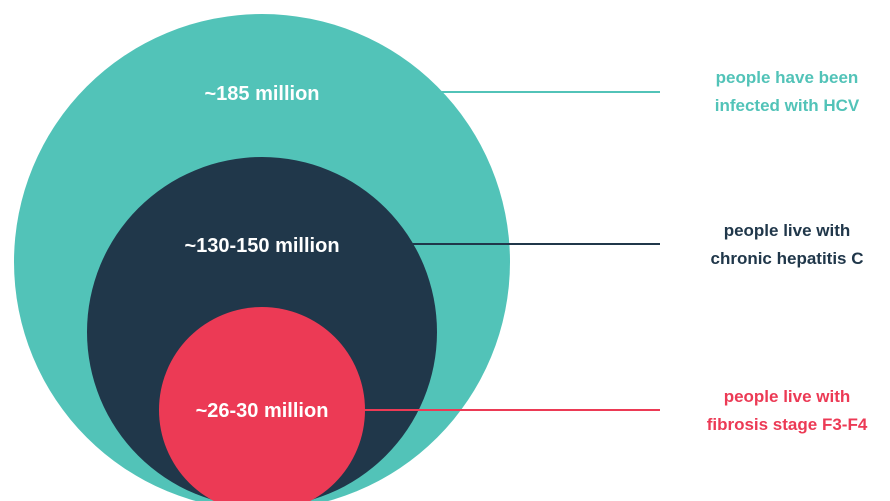 Image resolution: width=890 pixels, height=501 pixels. What do you see at coordinates (787, 396) in the screenshot?
I see `inner-description-line1: people live with` at bounding box center [787, 396].